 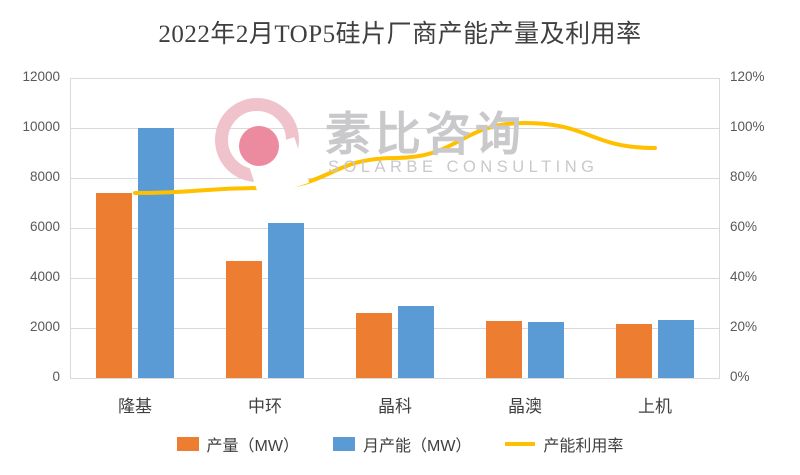 What do you see at coordinates (504, 349) in the screenshot?
I see `bar-晶澳-产量（MW）` at bounding box center [504, 349].